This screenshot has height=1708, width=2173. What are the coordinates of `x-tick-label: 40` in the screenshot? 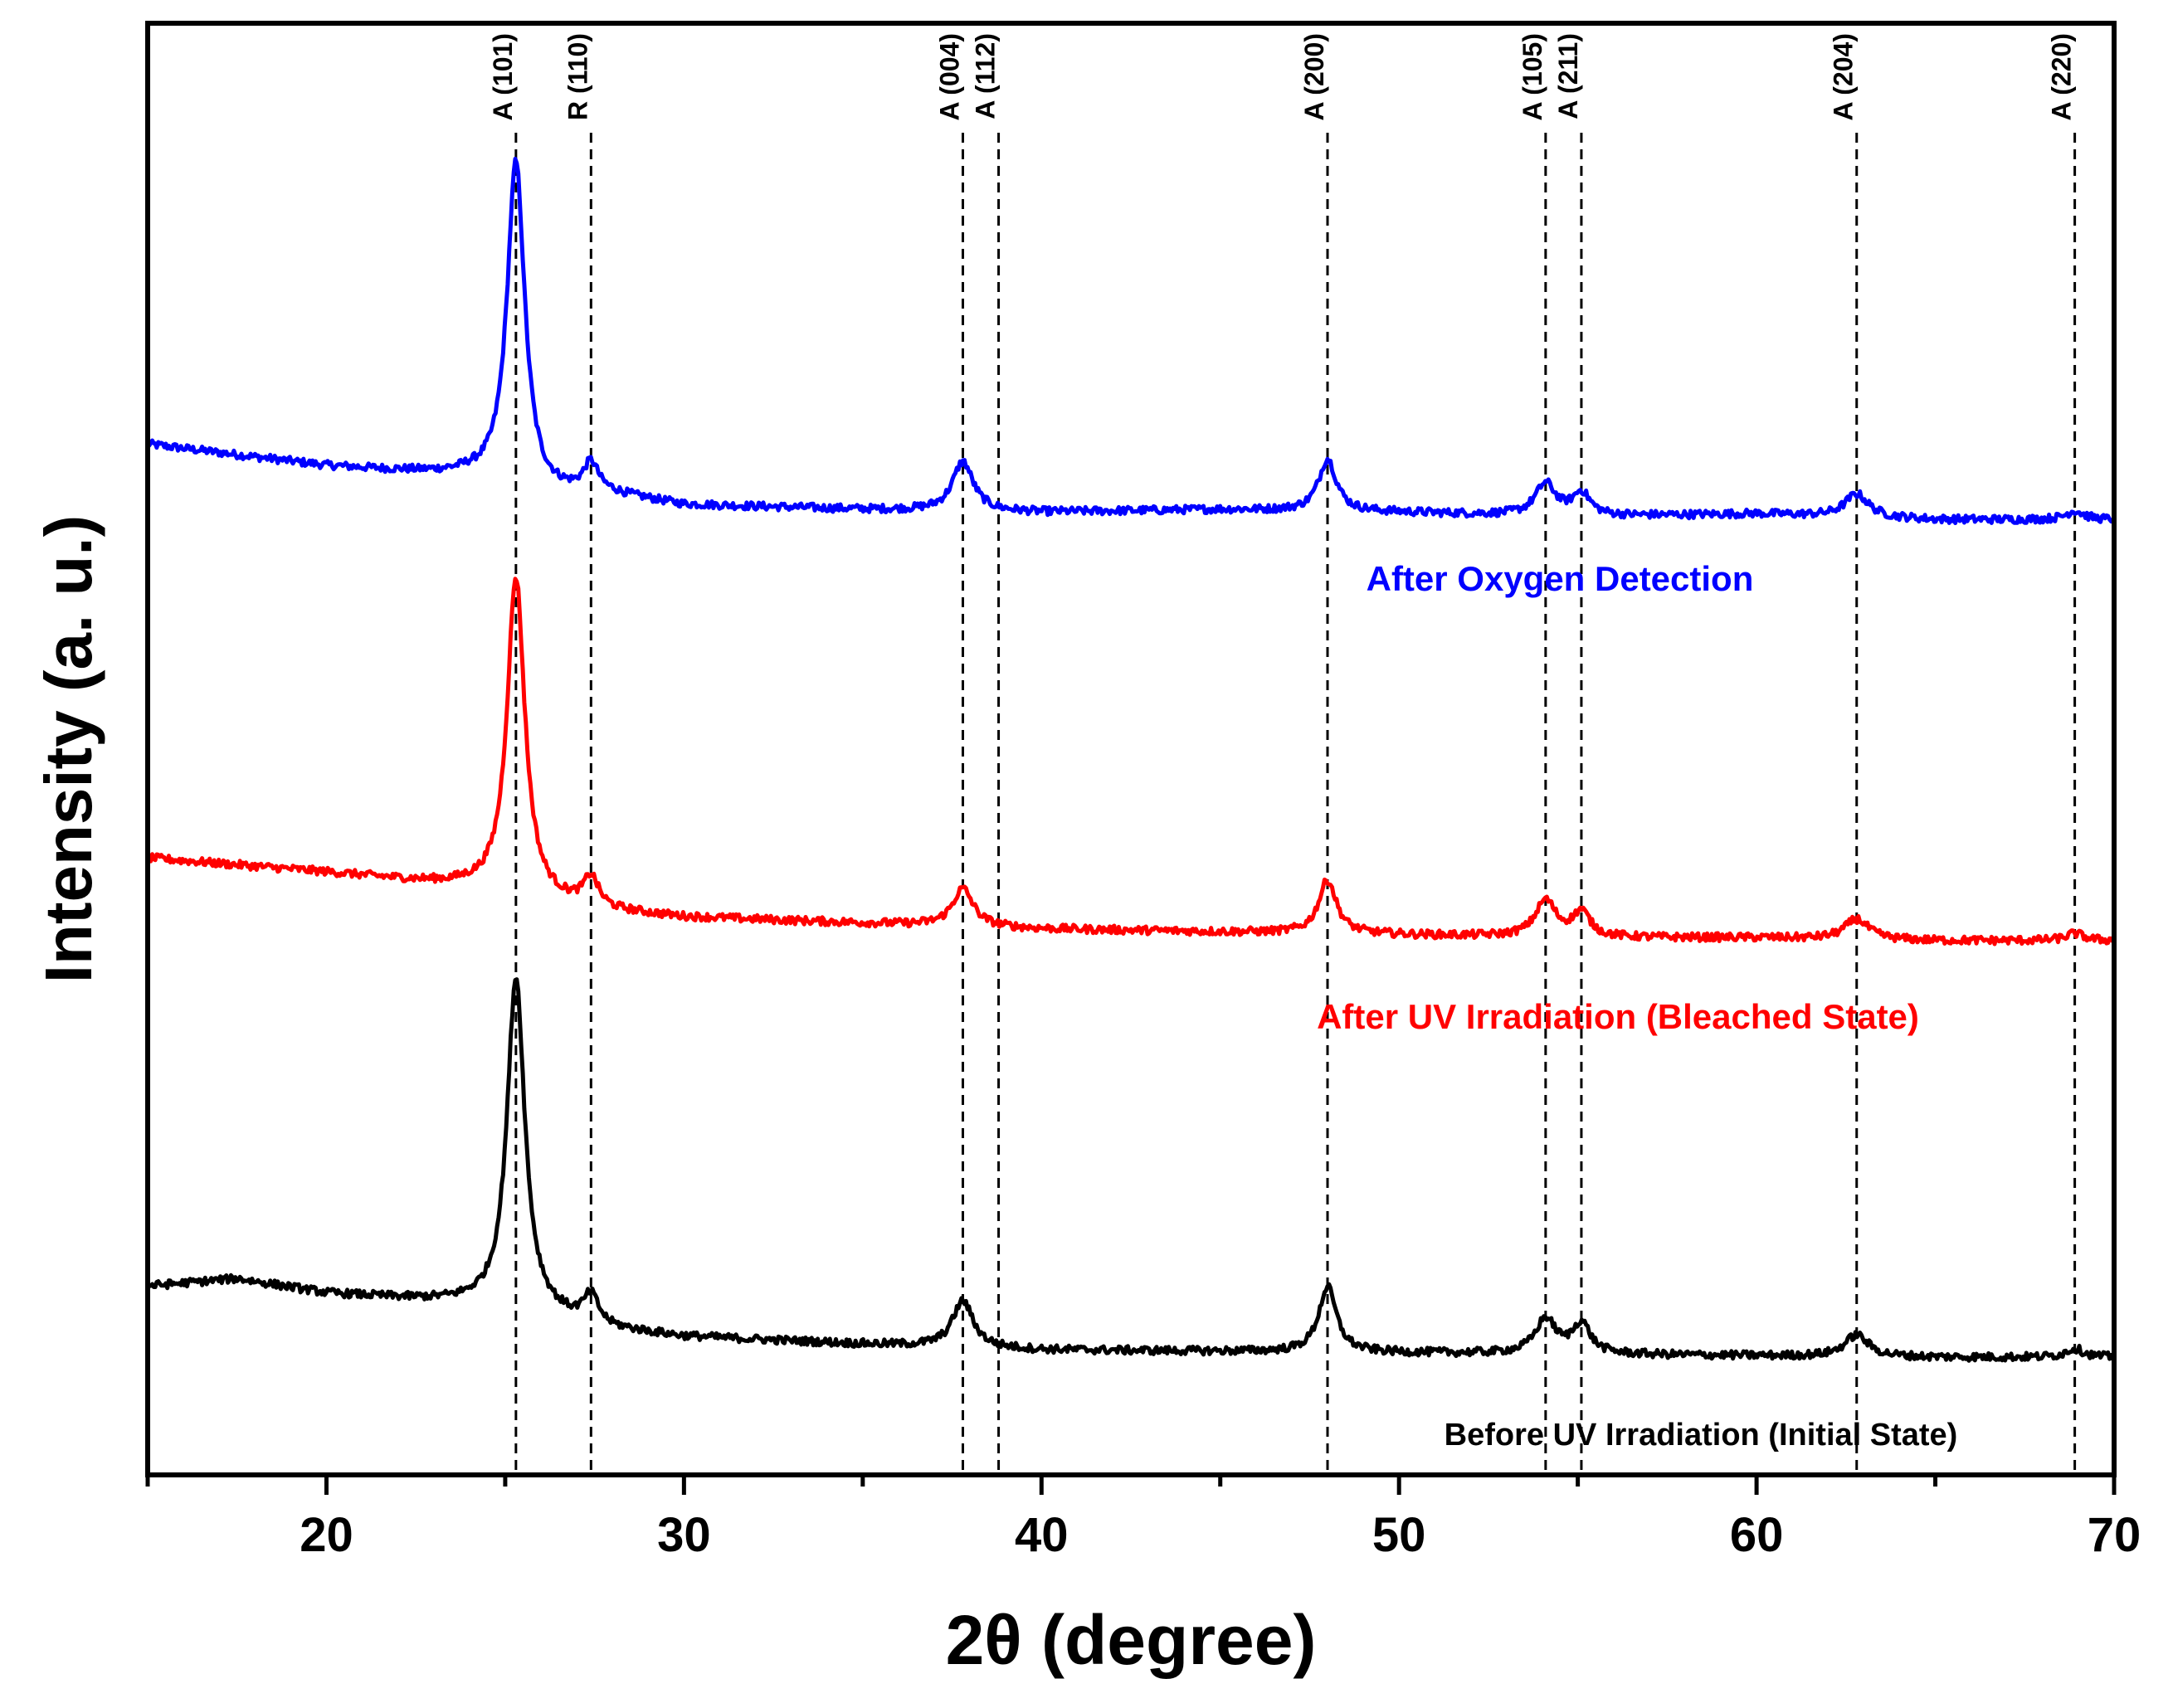 It's located at (1042, 1535).